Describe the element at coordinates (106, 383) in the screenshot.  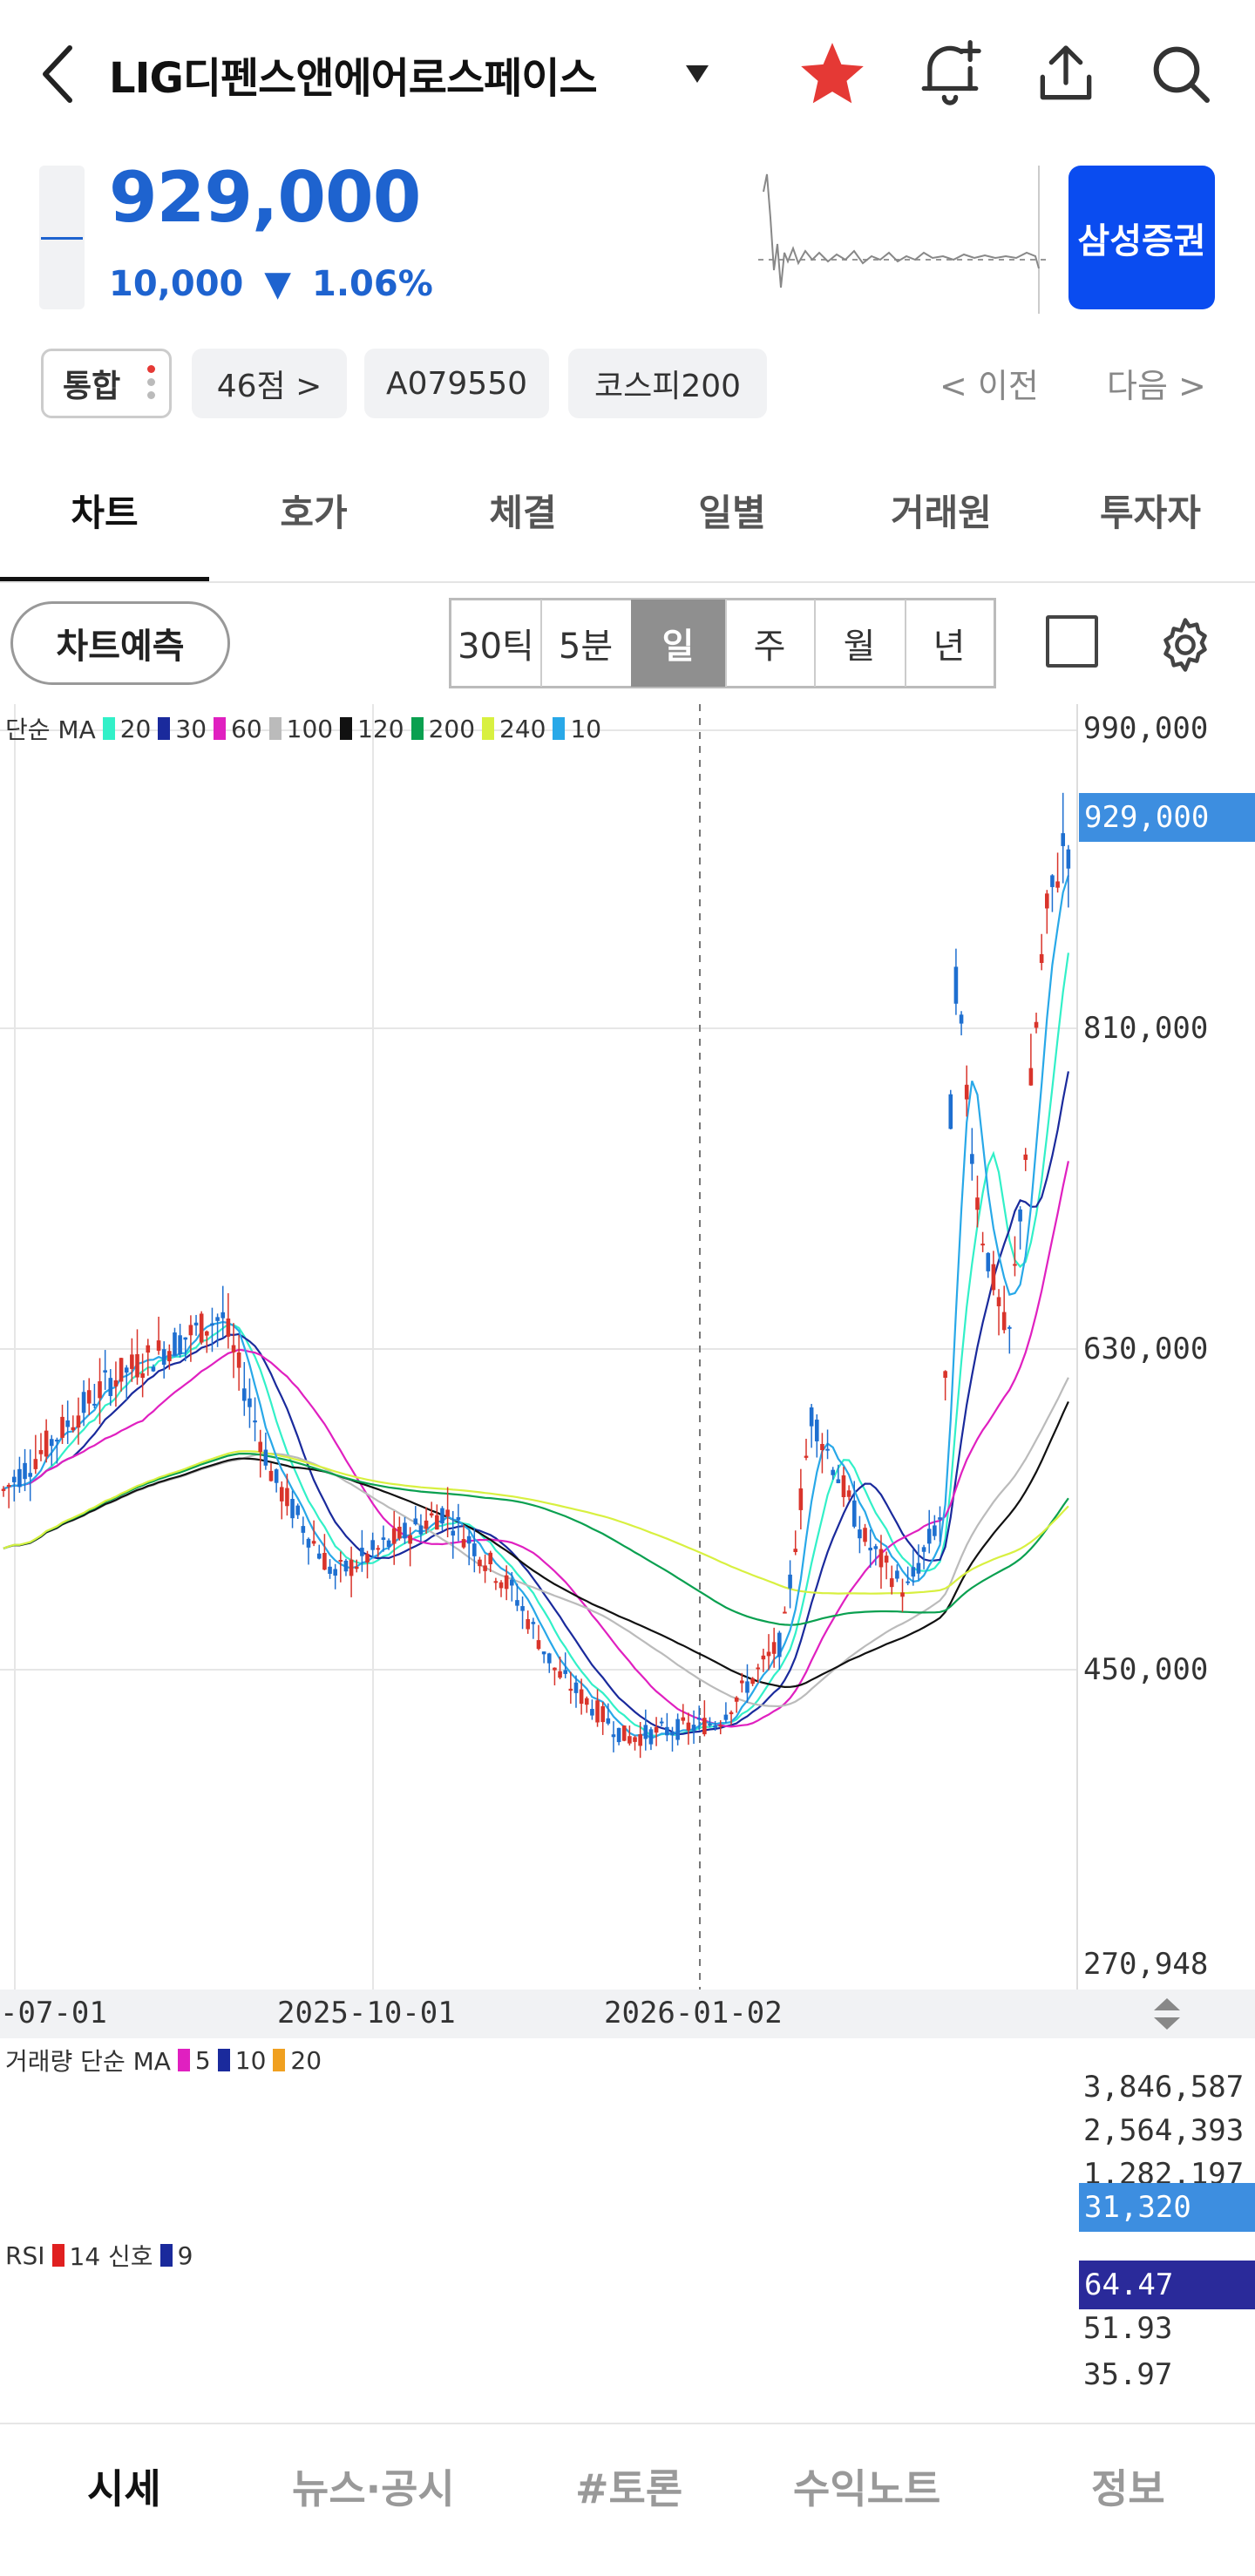
I see `integrated-pill: 통합` at that location.